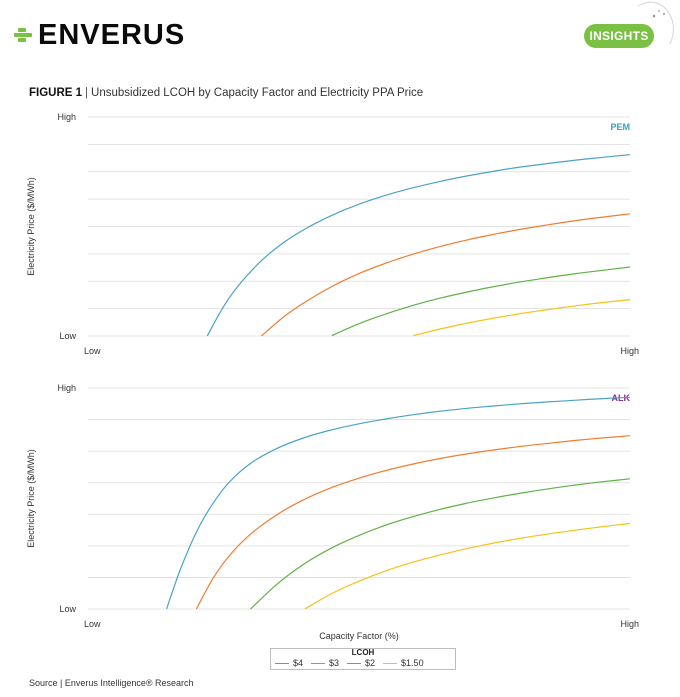  I want to click on legend-label: $1.50, so click(412, 663).